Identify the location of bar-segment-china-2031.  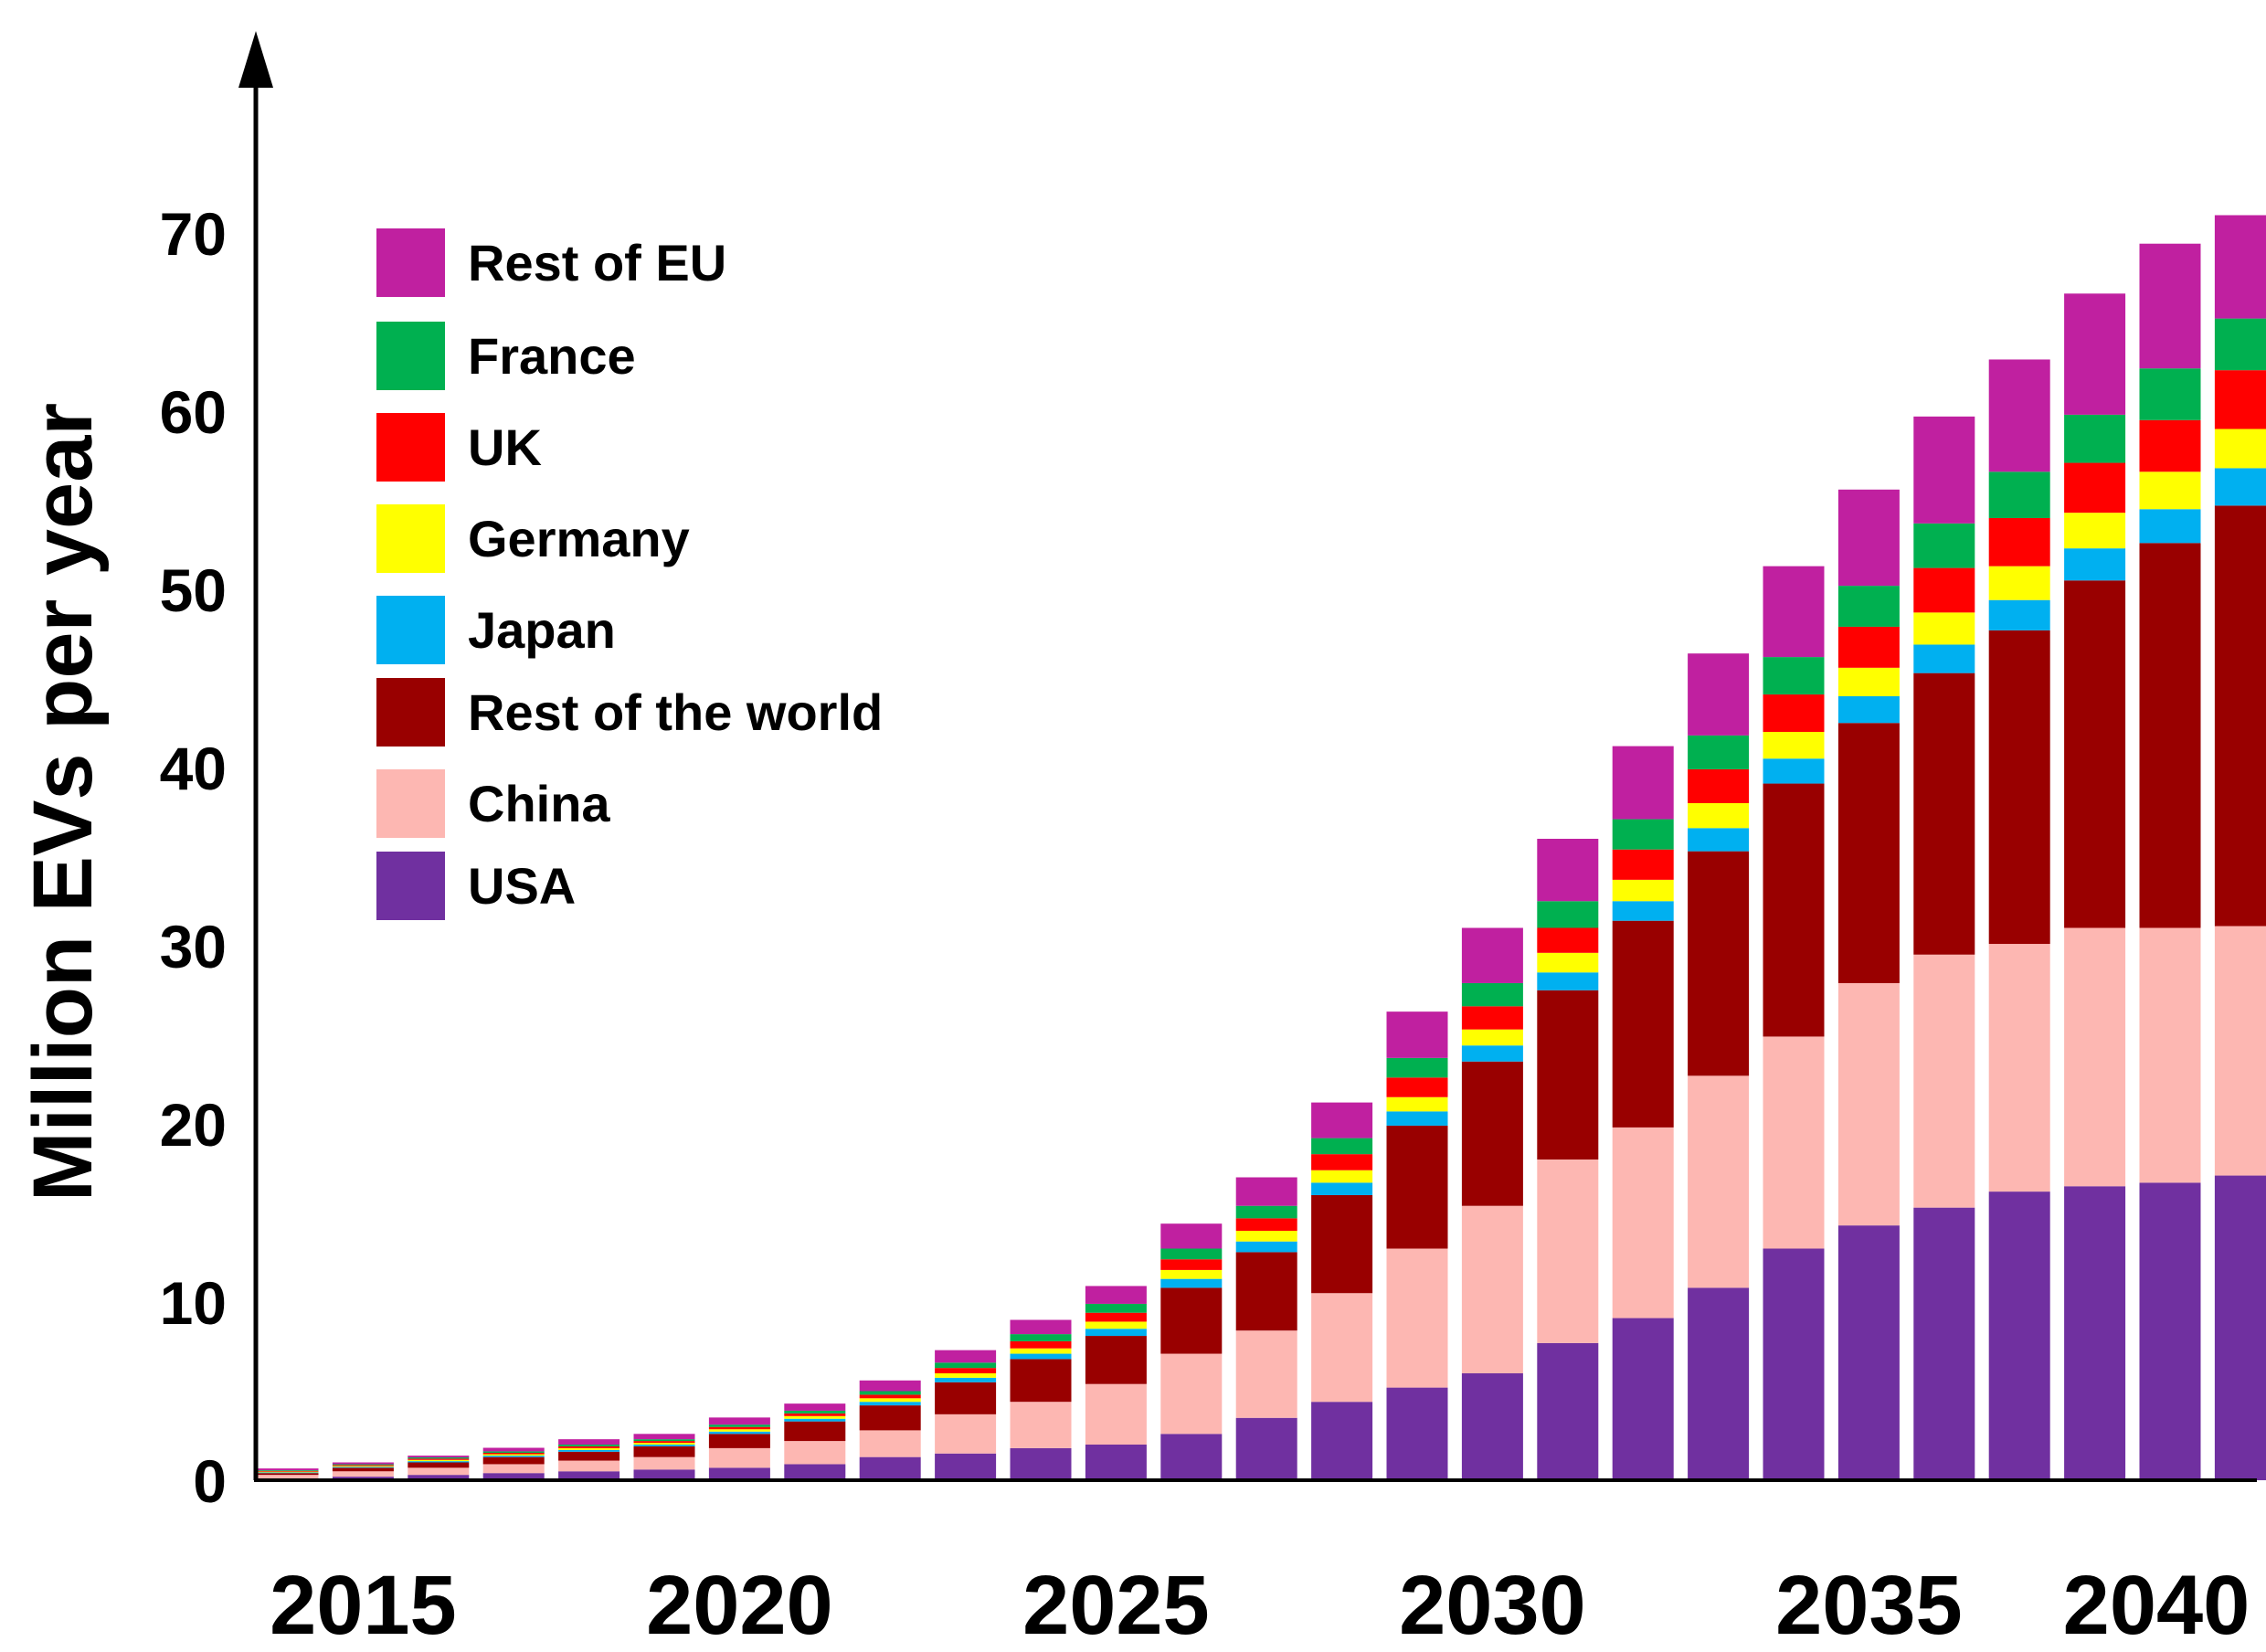
(1568, 1252).